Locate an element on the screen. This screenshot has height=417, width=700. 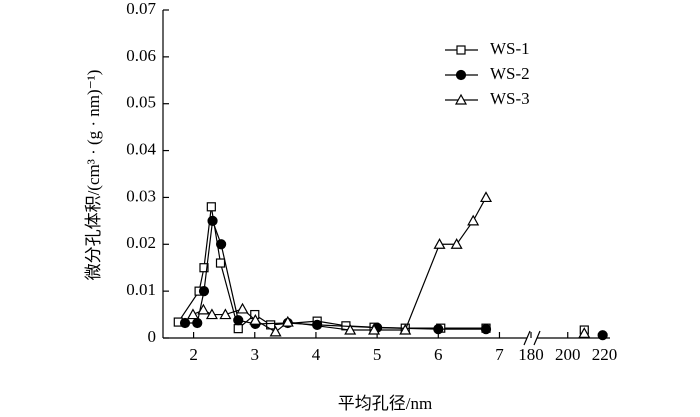
x-tick-label: 5 is located at coordinates (377, 354).